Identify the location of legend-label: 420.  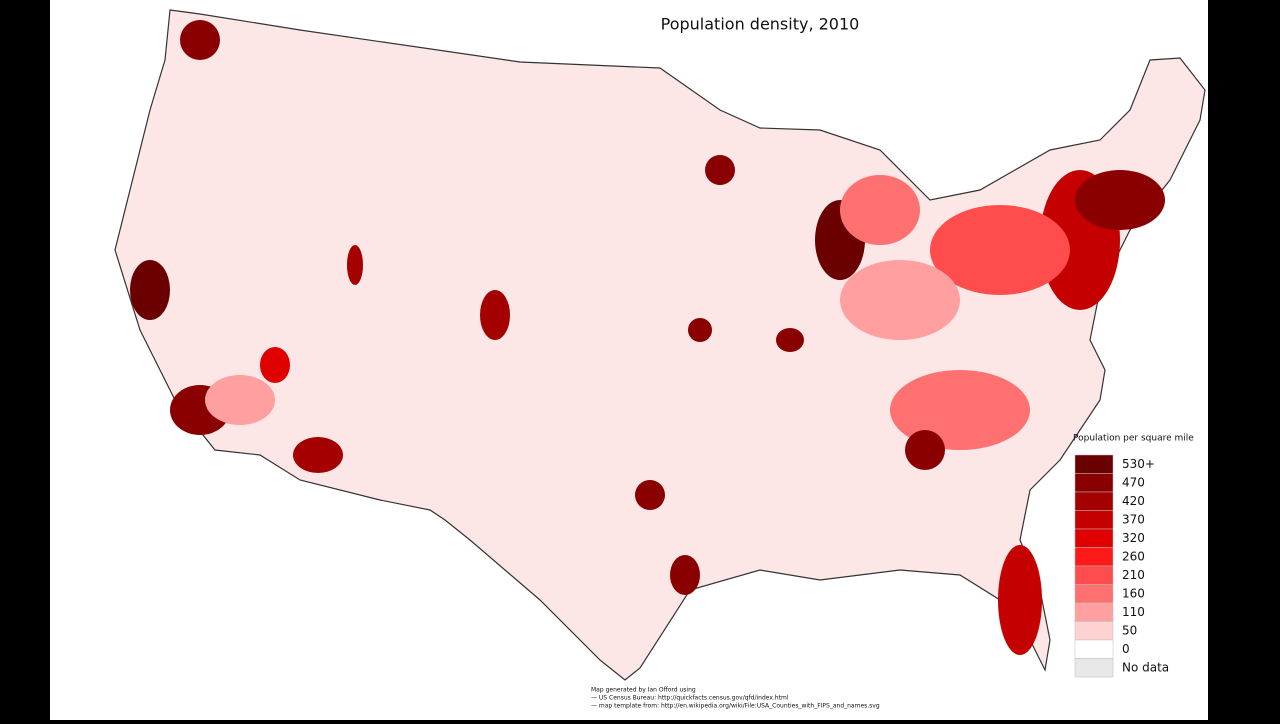
(1133, 501).